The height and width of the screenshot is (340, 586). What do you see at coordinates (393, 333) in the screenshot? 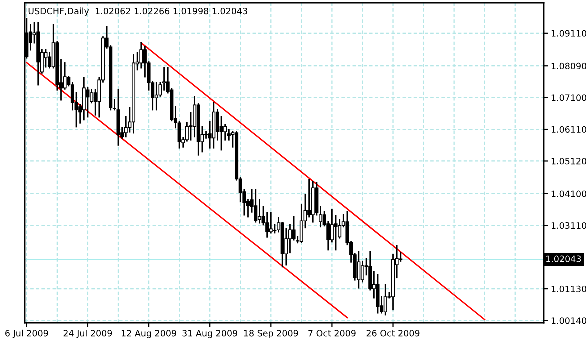
I see `x-tick-label: 26 Oct 2009` at bounding box center [393, 333].